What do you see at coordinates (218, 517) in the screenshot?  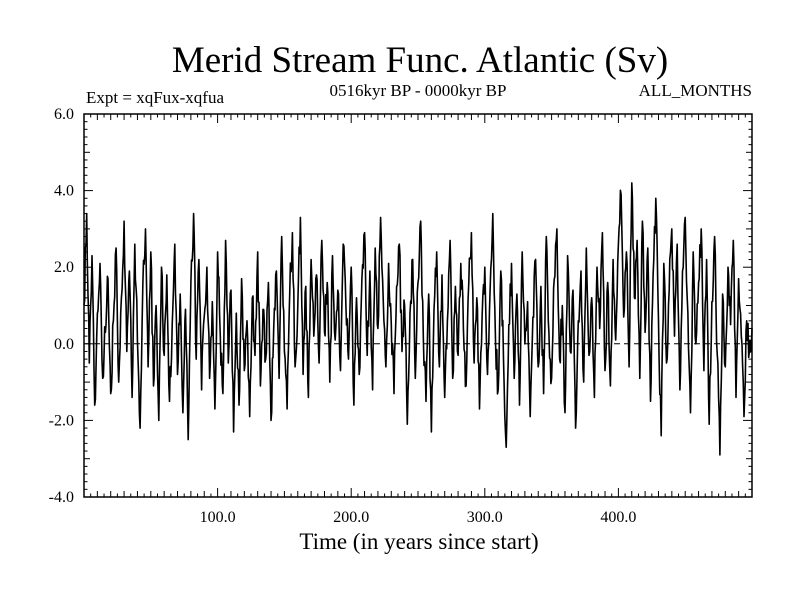 I see `x-tick-label: 100.0` at bounding box center [218, 517].